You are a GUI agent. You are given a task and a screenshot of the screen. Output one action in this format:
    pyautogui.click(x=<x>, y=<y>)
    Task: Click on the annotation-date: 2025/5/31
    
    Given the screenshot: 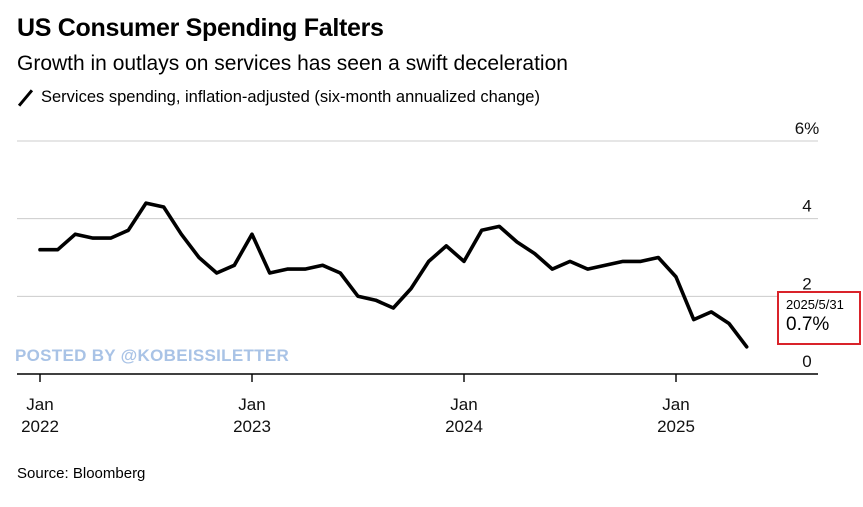 What is the action you would take?
    pyautogui.click(x=815, y=304)
    